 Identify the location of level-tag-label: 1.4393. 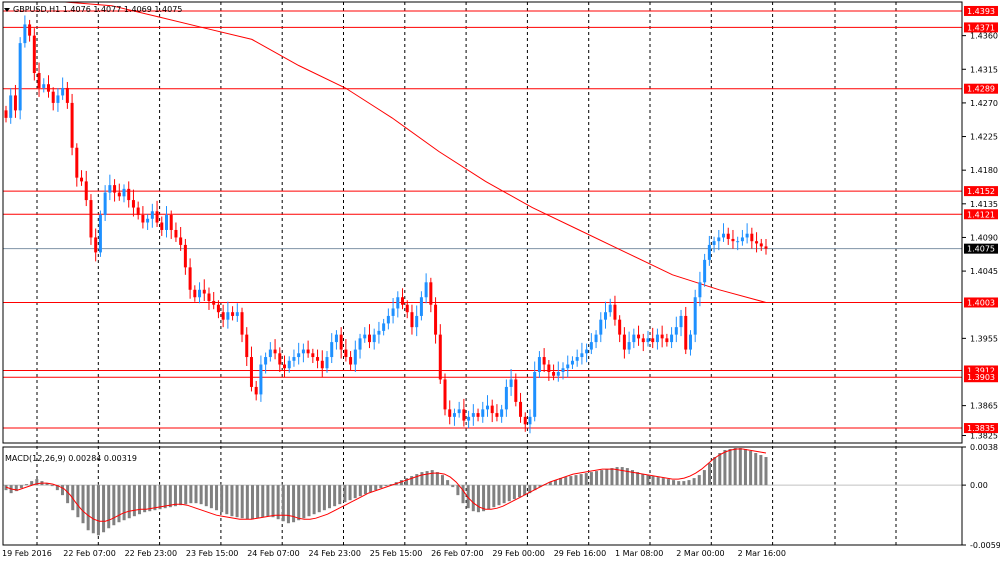
(981, 11).